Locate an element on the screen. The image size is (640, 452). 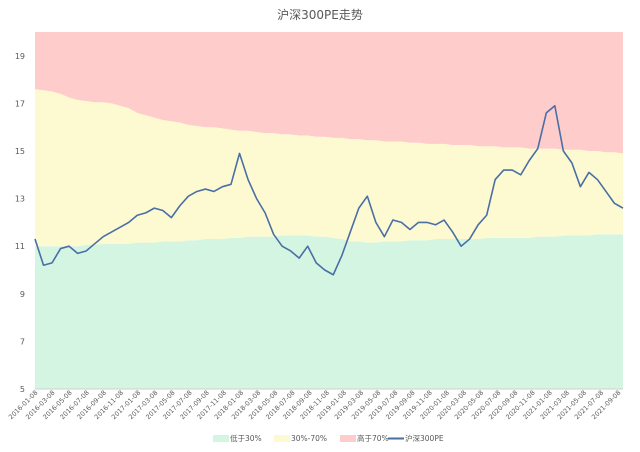
legend-label-0: 低于30% is located at coordinates (246, 438).